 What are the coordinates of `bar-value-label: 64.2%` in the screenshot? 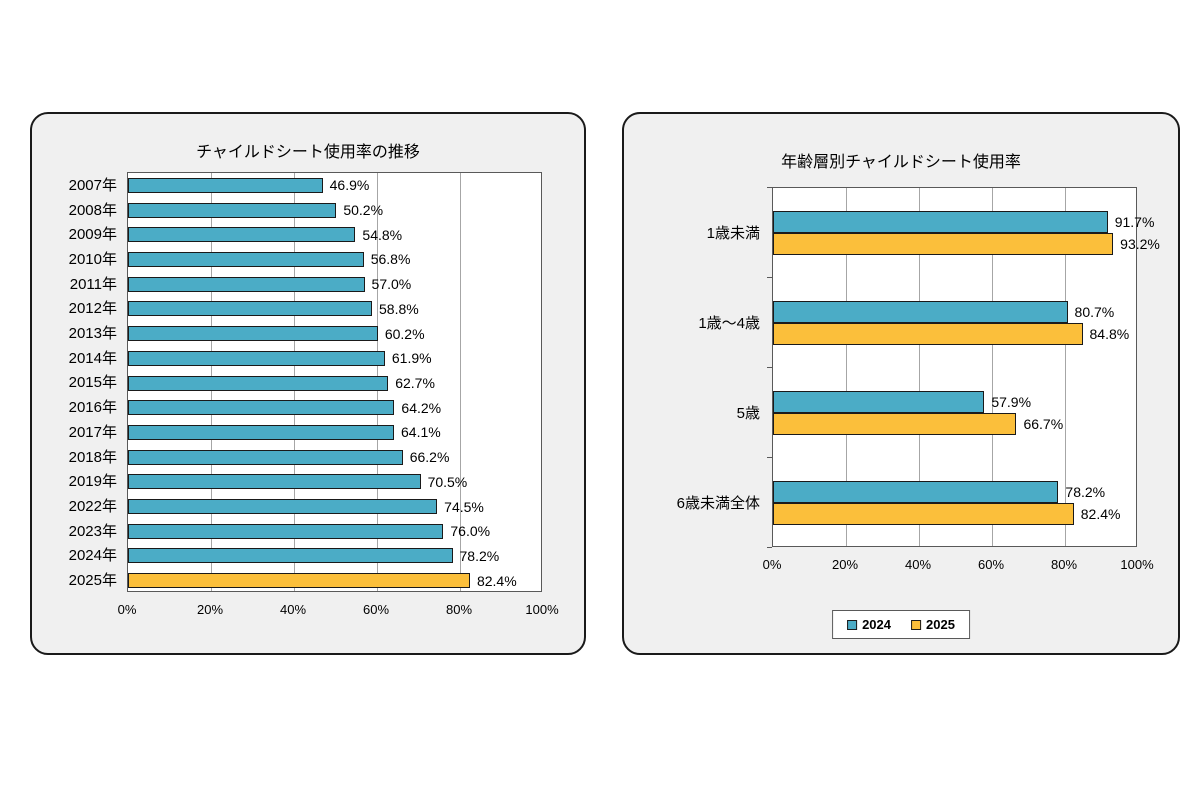 It's located at (421, 407).